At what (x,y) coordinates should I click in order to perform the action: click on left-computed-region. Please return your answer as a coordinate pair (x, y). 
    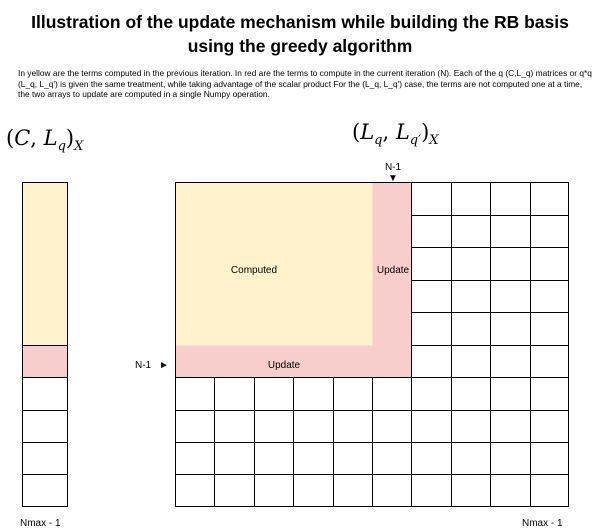
    Looking at the image, I should click on (45, 264).